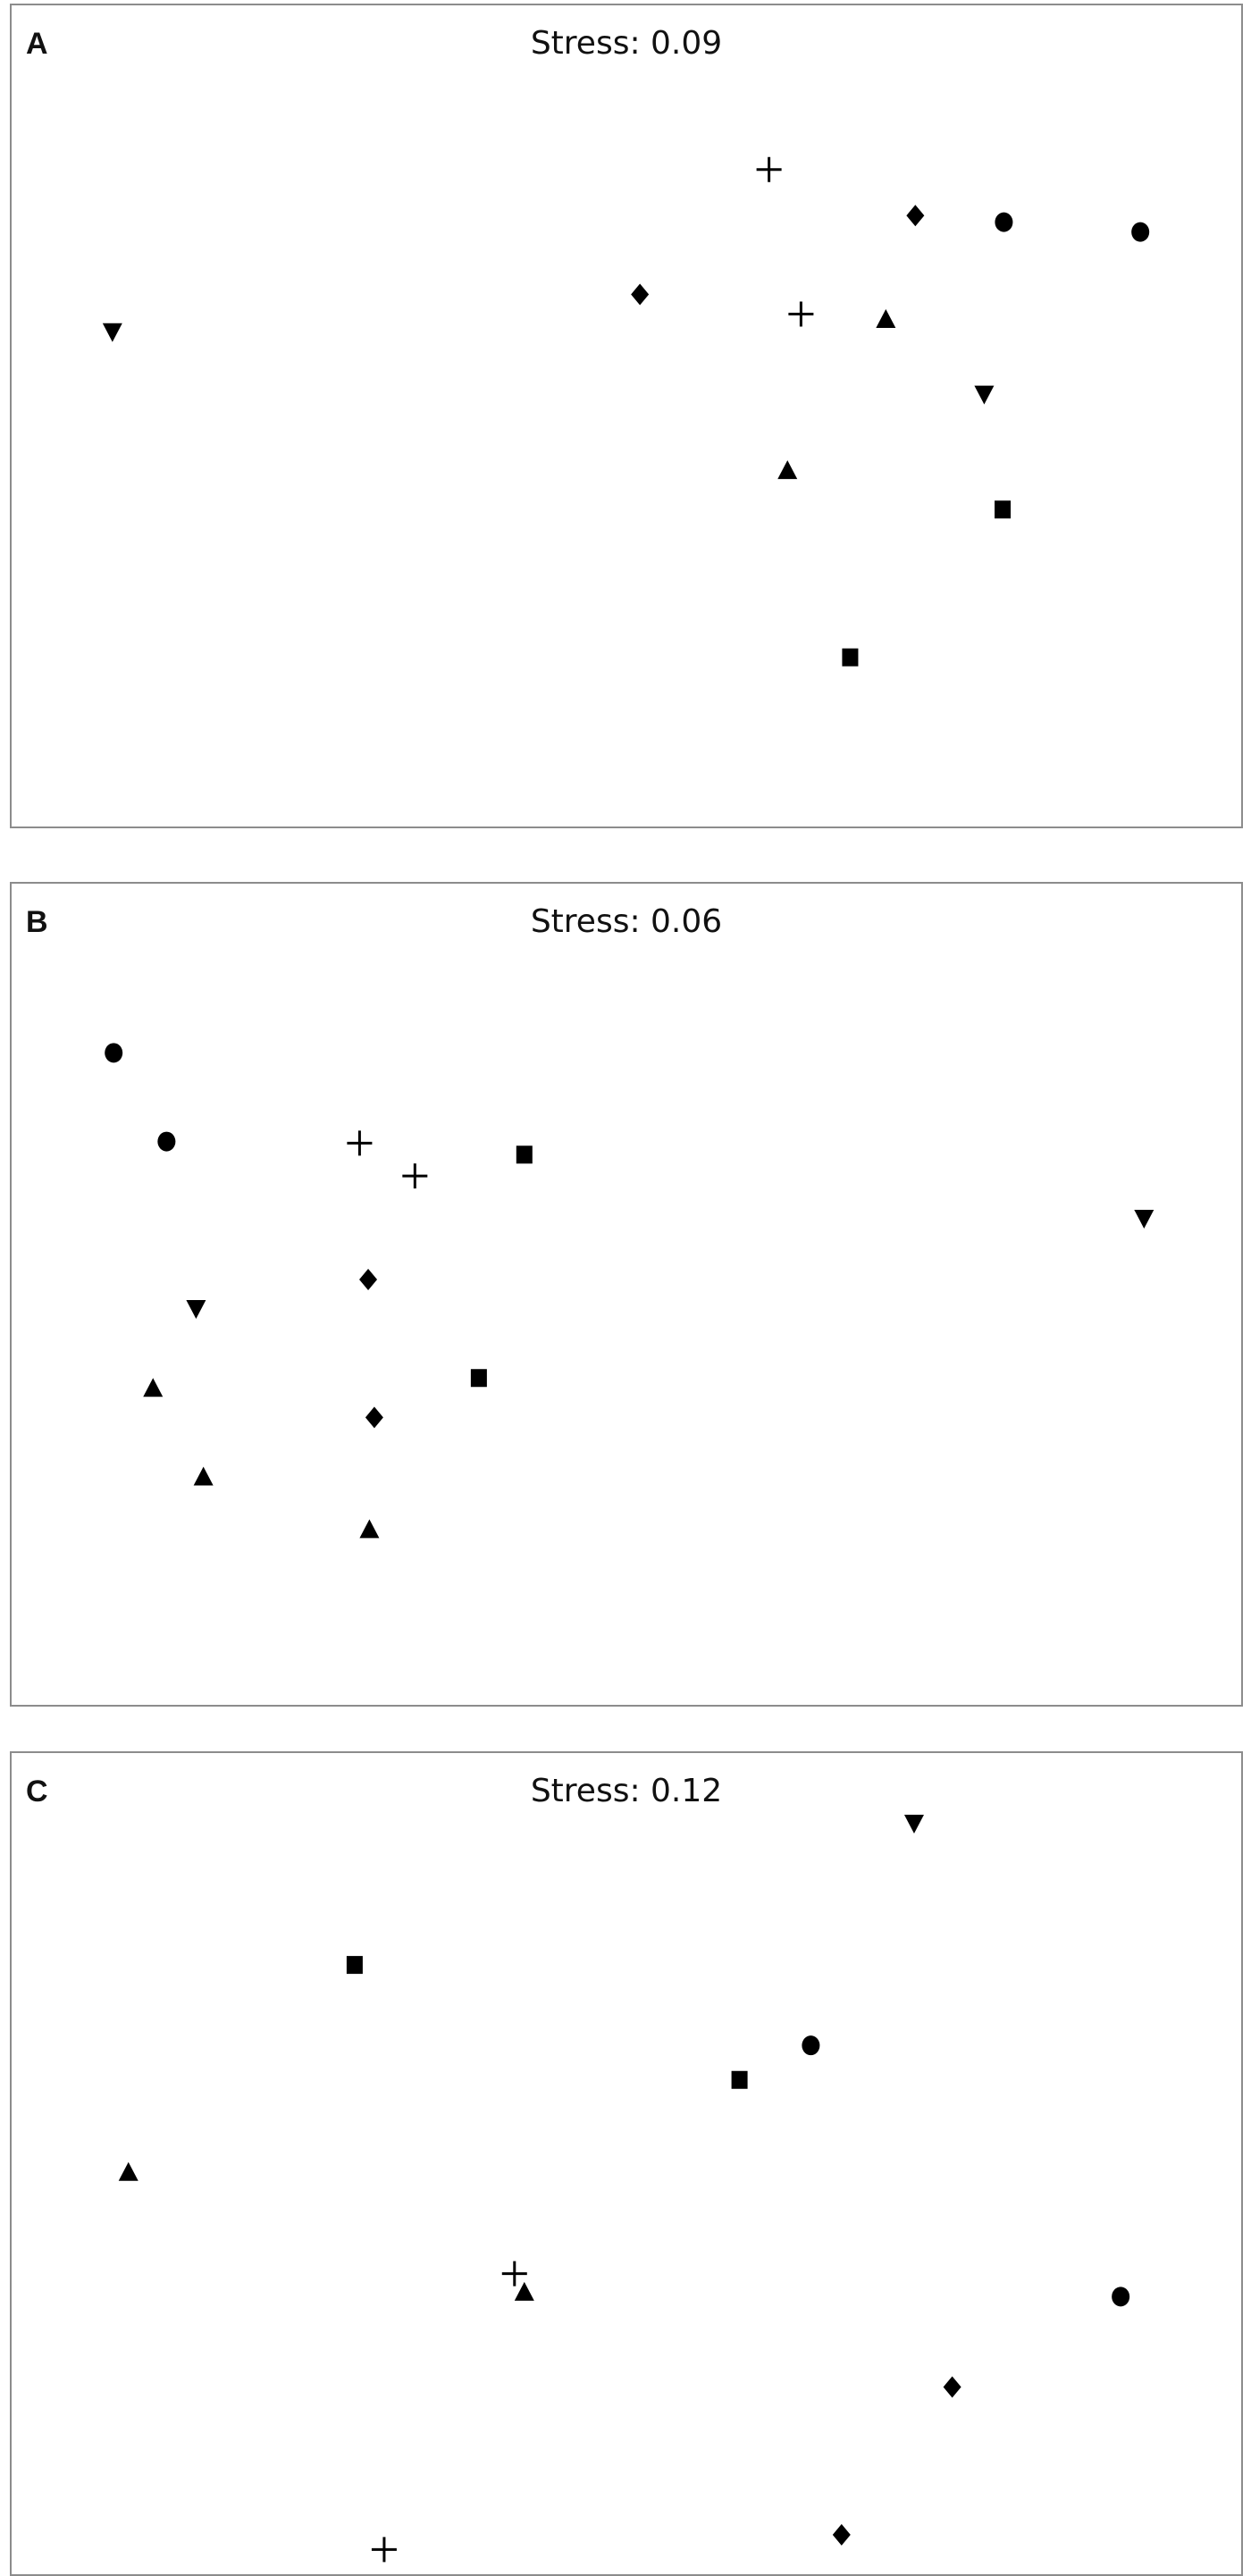  I want to click on stress-title: Stress: 0.12, so click(626, 1791).